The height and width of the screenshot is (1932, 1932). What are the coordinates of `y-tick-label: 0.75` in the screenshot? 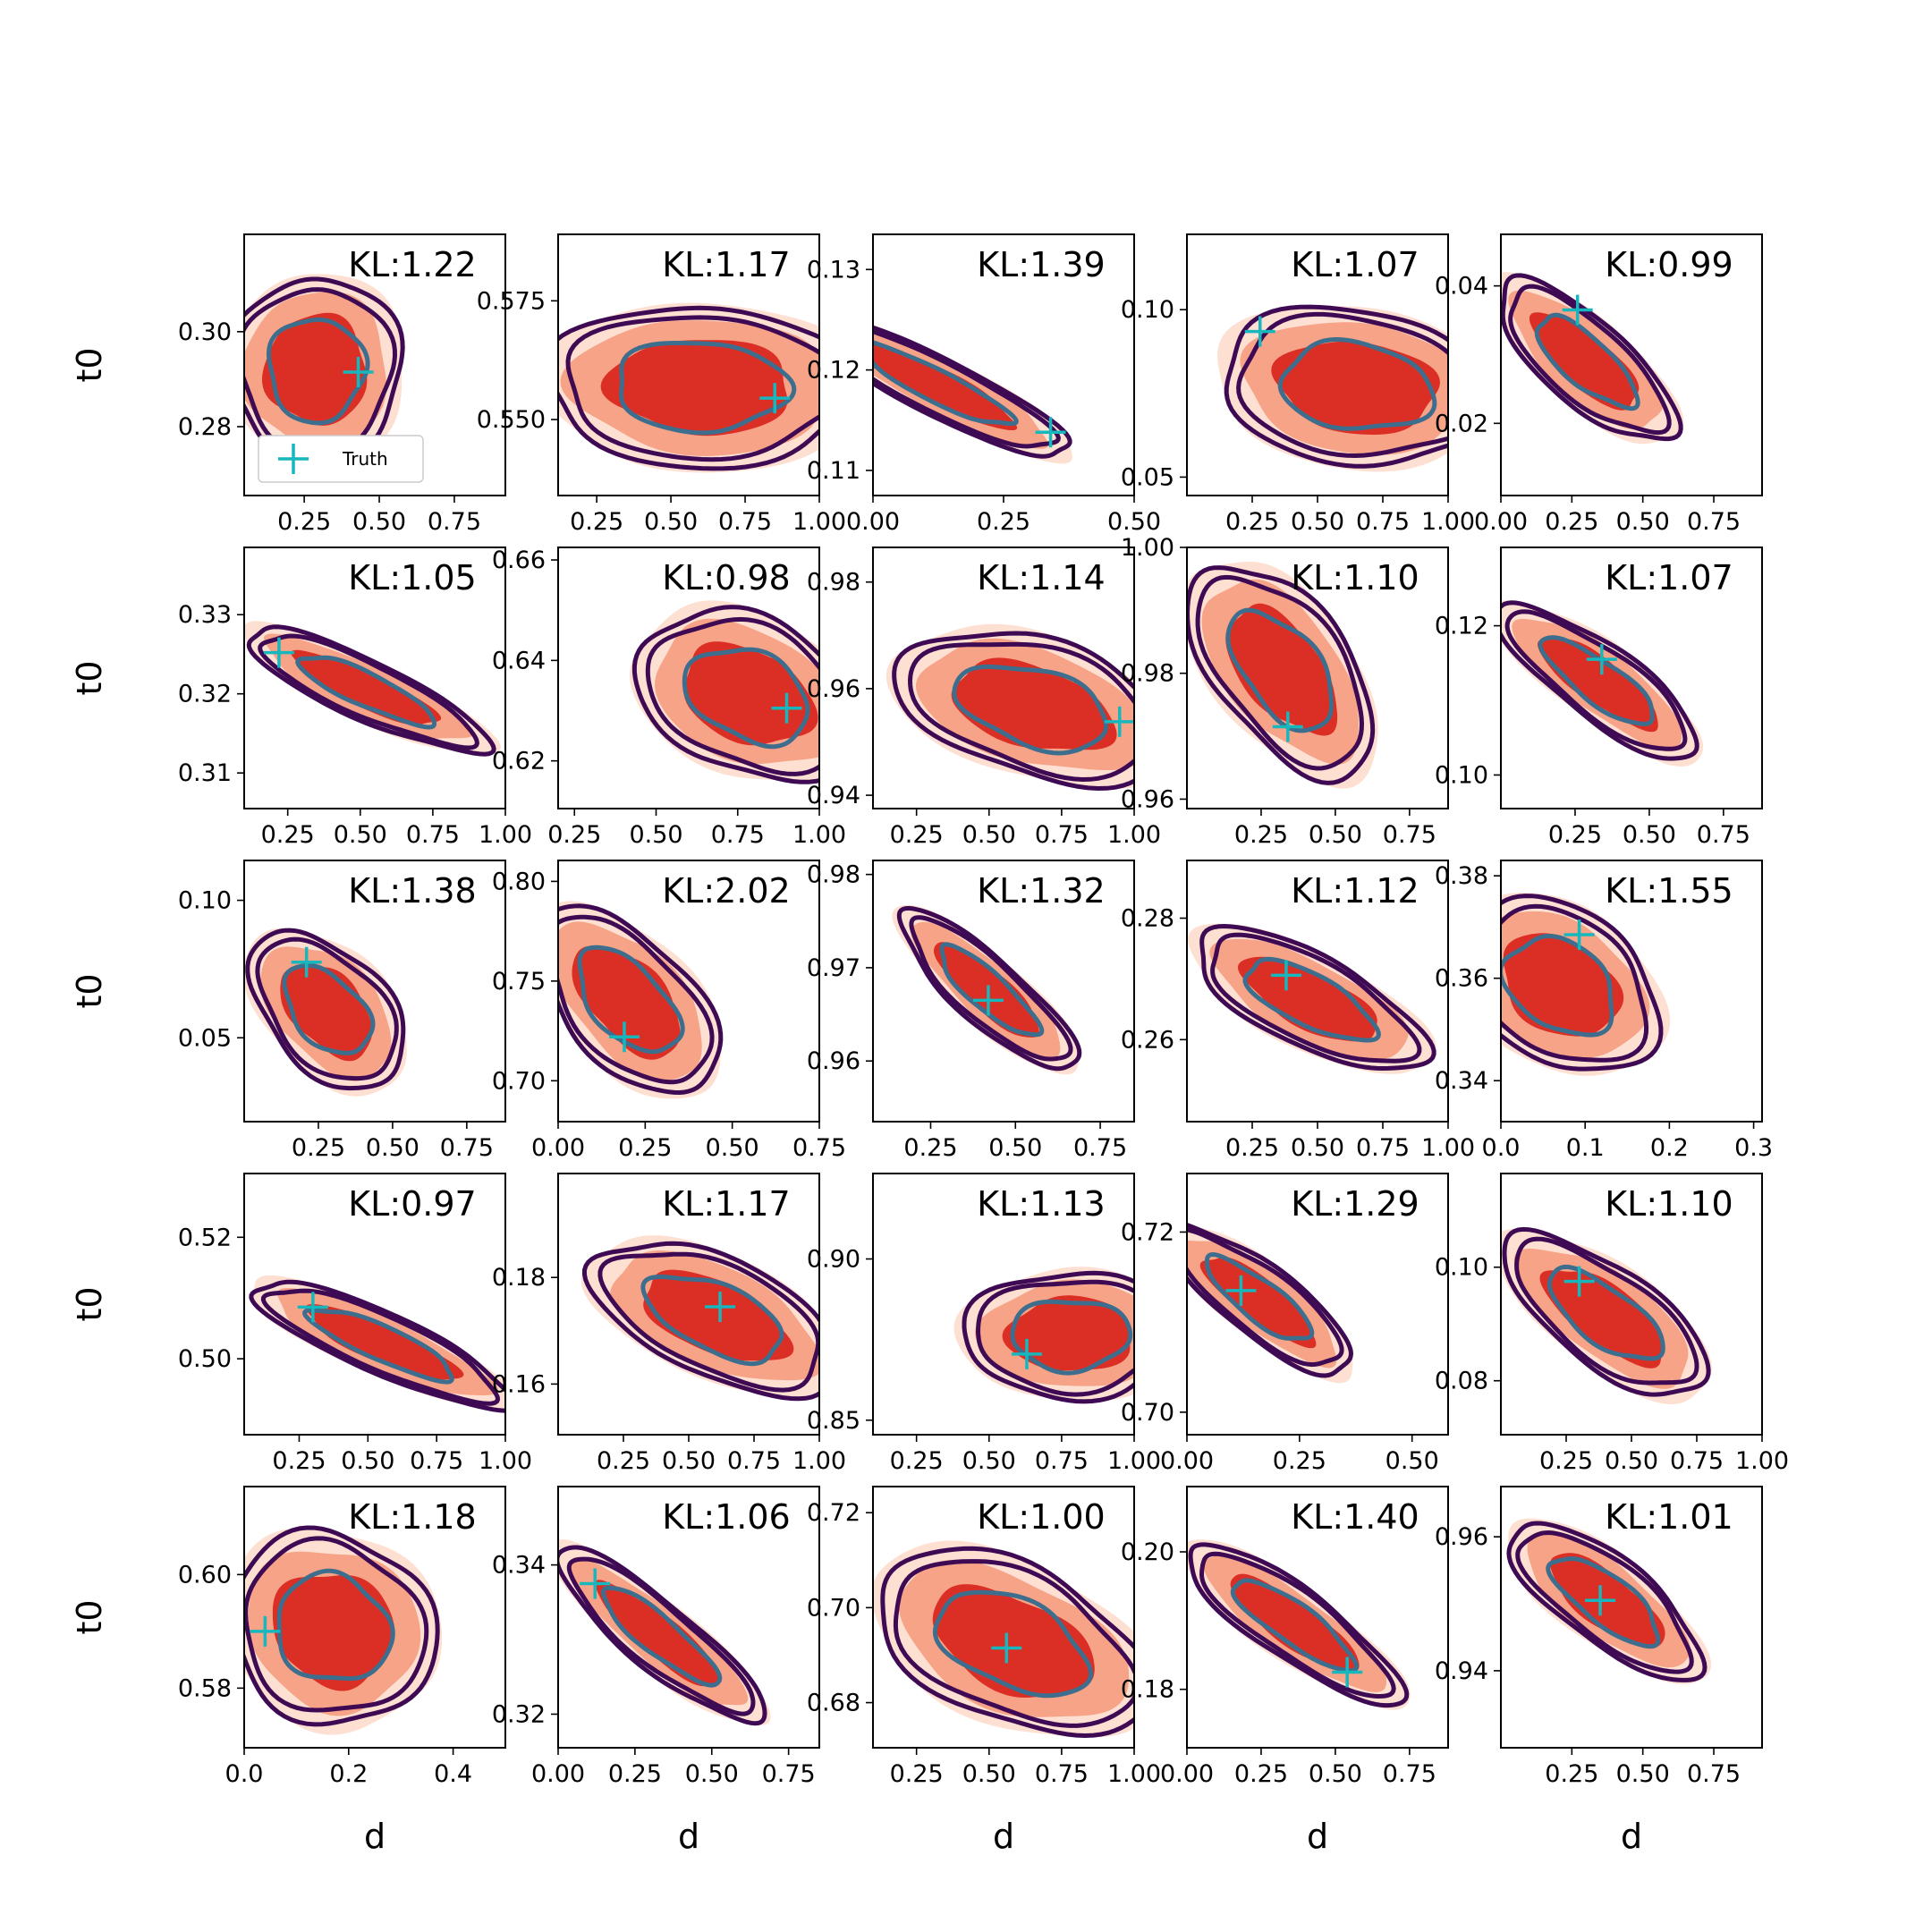 It's located at (519, 982).